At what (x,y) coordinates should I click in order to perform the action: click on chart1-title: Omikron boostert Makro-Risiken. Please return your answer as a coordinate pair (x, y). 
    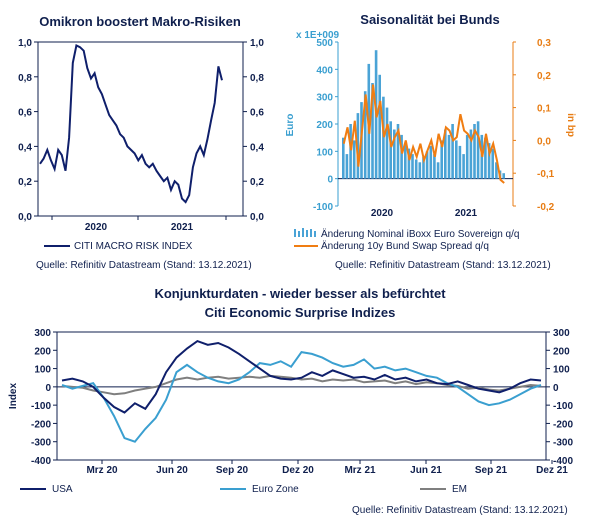
    Looking at the image, I should click on (140, 21).